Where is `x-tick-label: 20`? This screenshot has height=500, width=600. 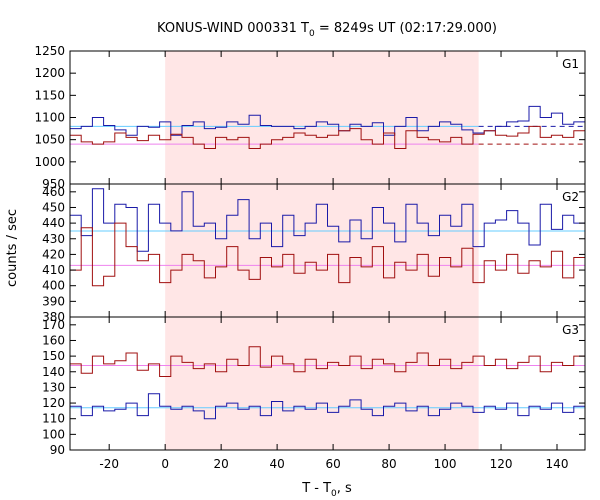 x-tick-label: 20 is located at coordinates (221, 464).